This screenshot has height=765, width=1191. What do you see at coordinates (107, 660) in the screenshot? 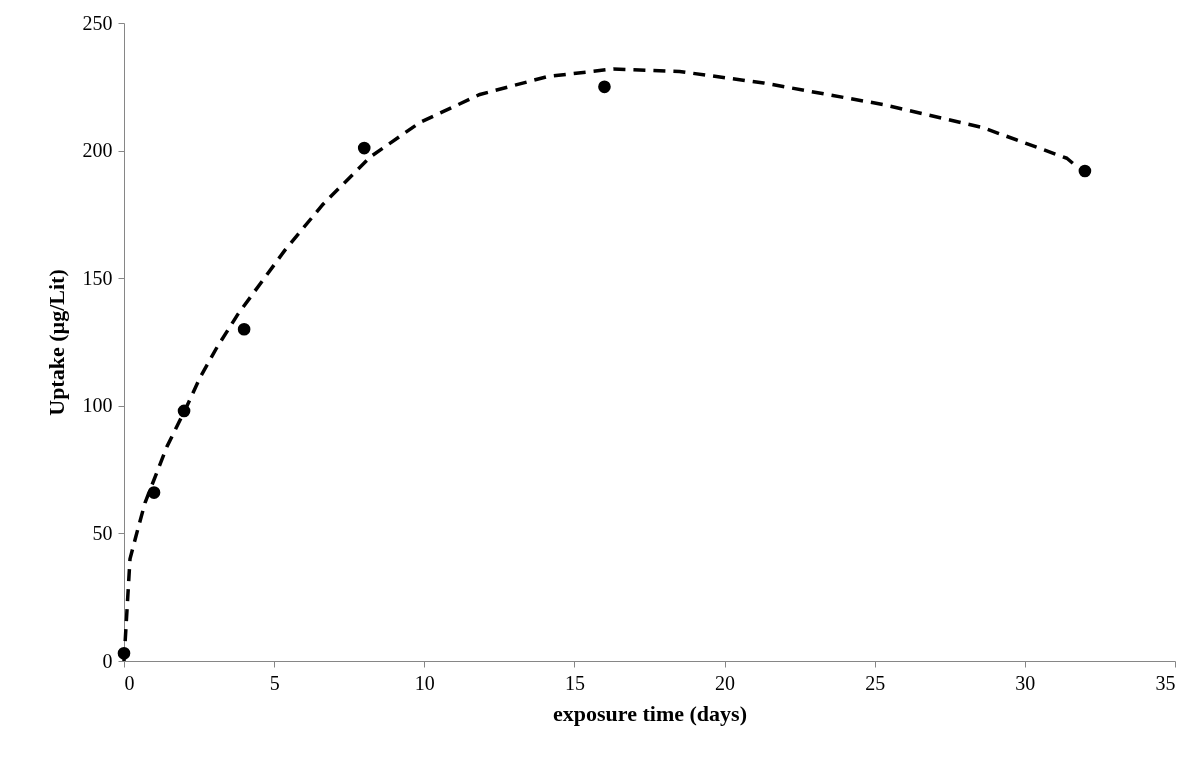
I see `y-tick-label: 0` at bounding box center [107, 660].